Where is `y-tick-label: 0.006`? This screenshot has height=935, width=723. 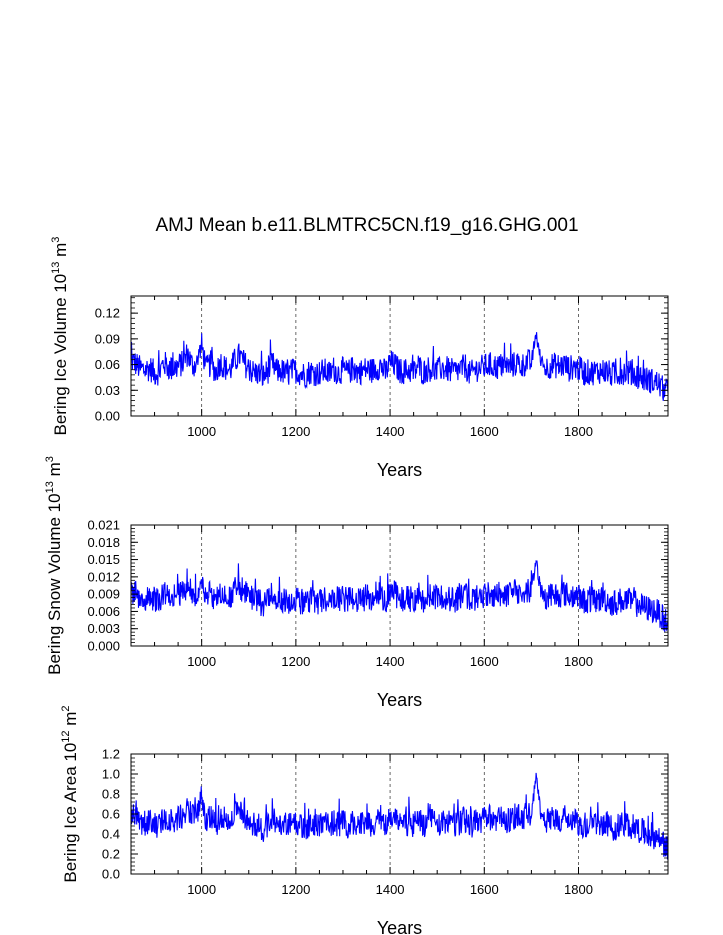
y-tick-label: 0.006 is located at coordinates (103, 611).